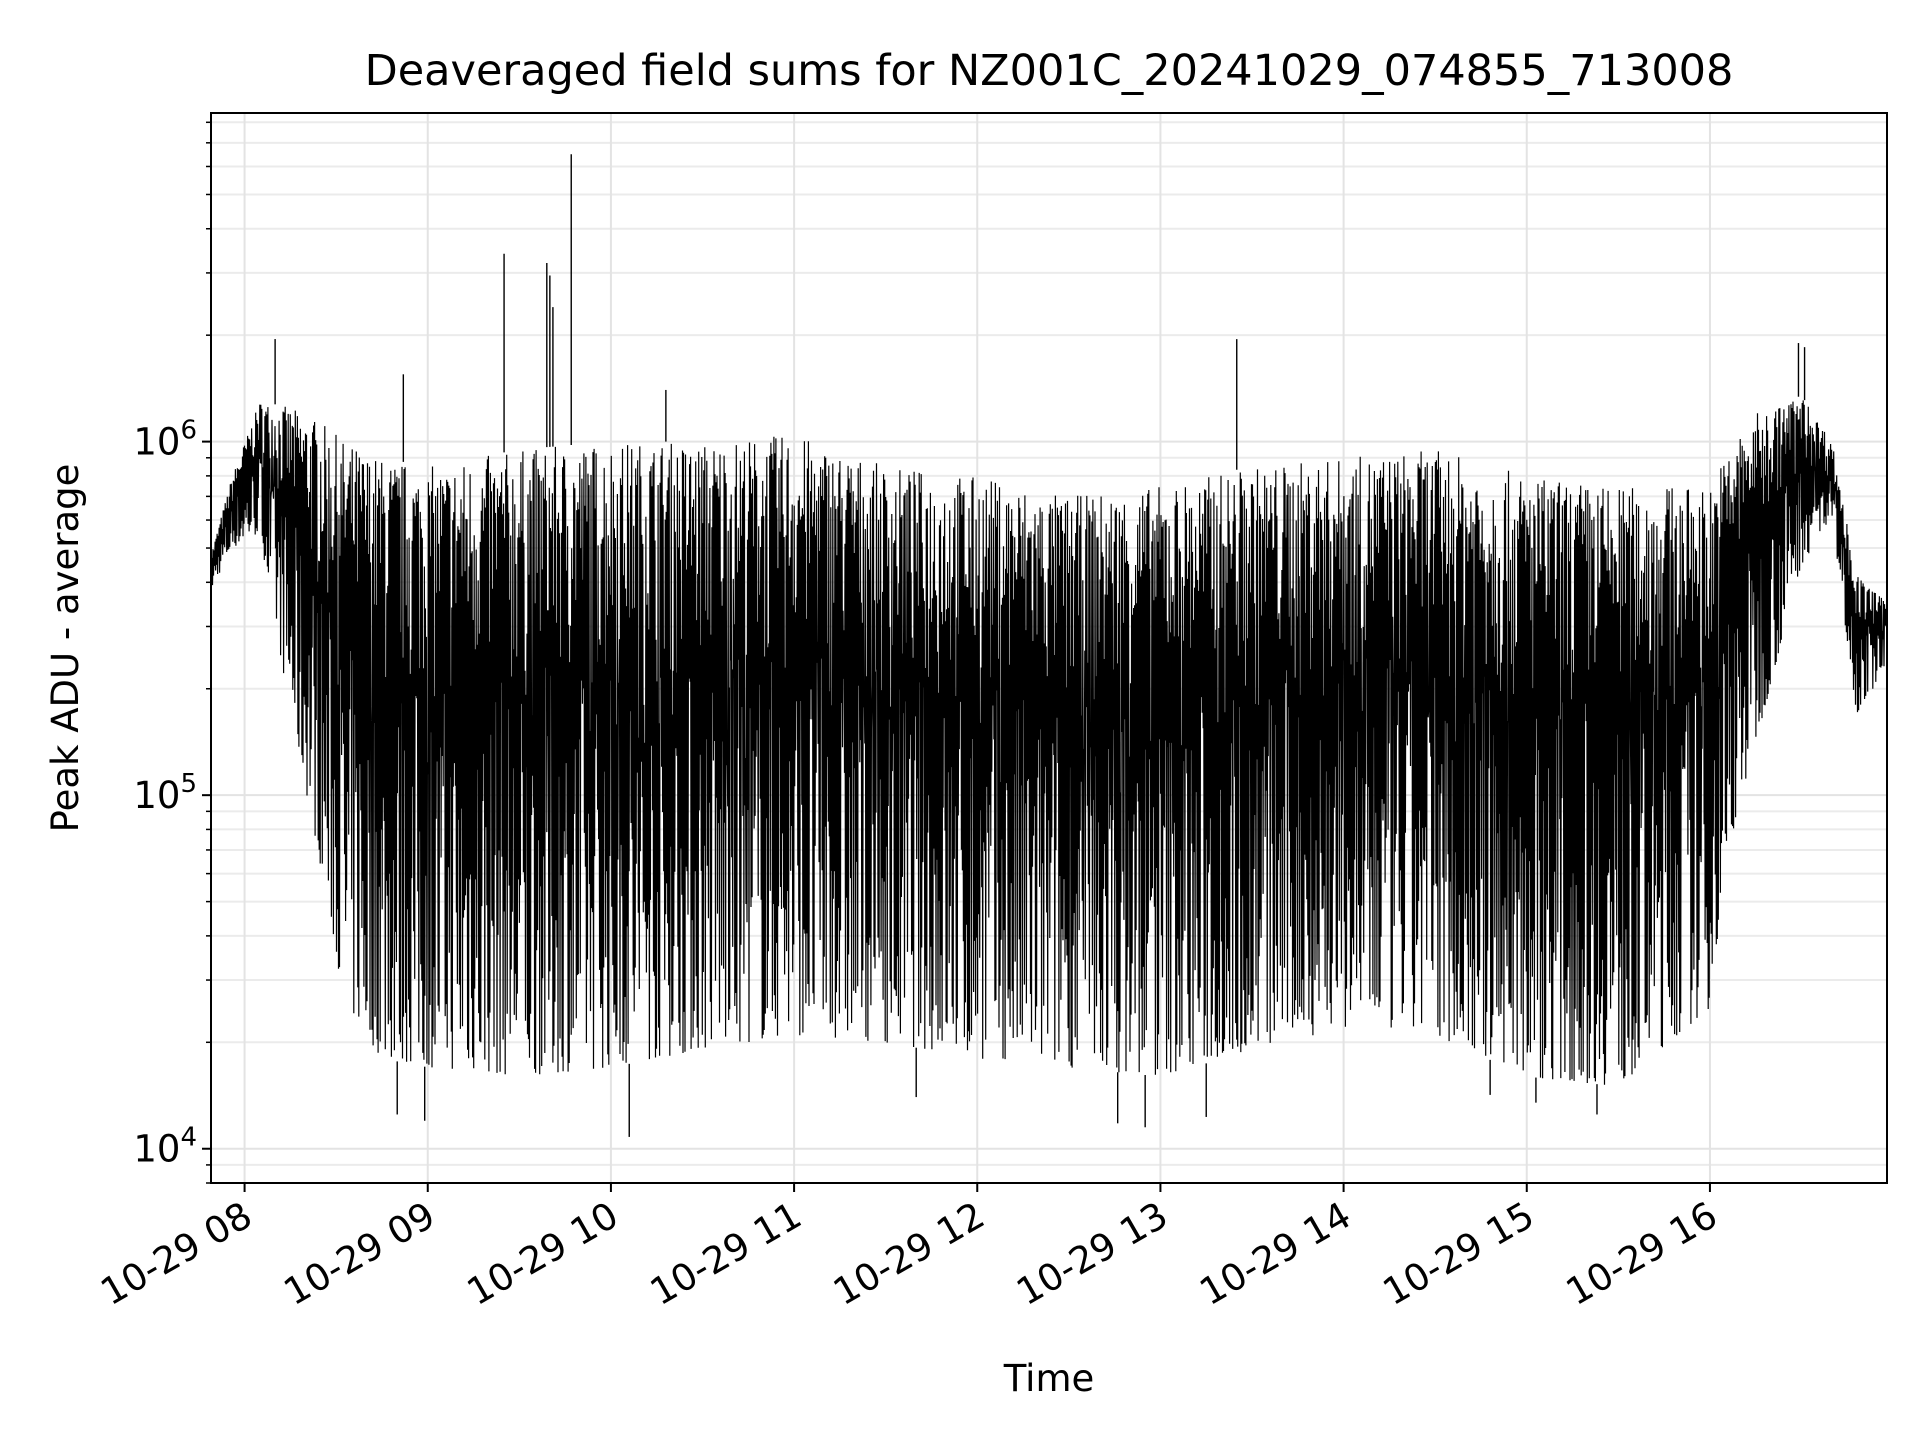 The image size is (1920, 1440). What do you see at coordinates (1049, 1378) in the screenshot?
I see `x-axis-label: Time` at bounding box center [1049, 1378].